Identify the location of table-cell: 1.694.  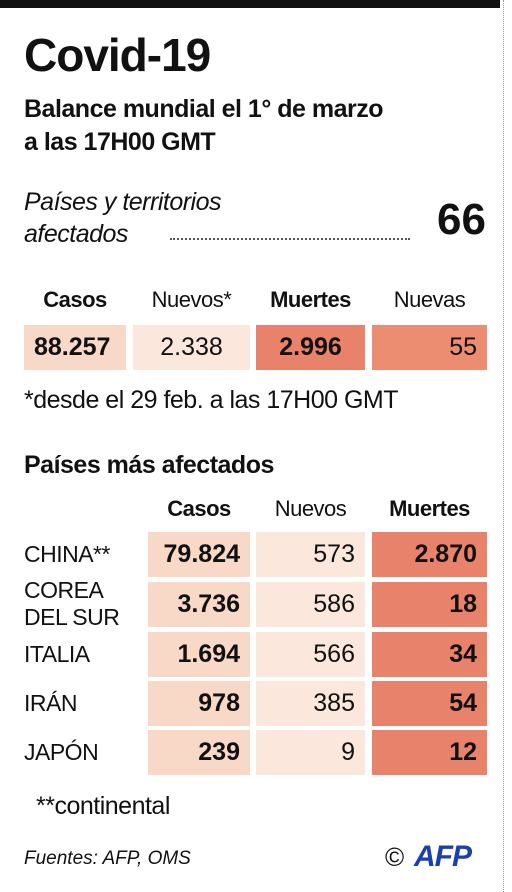
(199, 654).